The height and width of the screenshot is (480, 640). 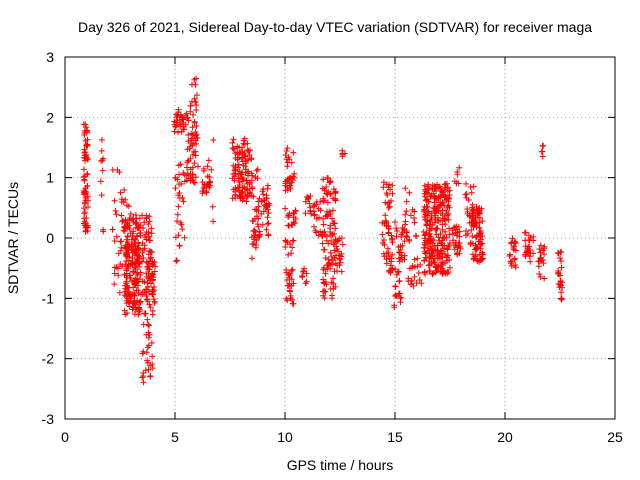 What do you see at coordinates (50, 117) in the screenshot?
I see `y-tick-label: 2` at bounding box center [50, 117].